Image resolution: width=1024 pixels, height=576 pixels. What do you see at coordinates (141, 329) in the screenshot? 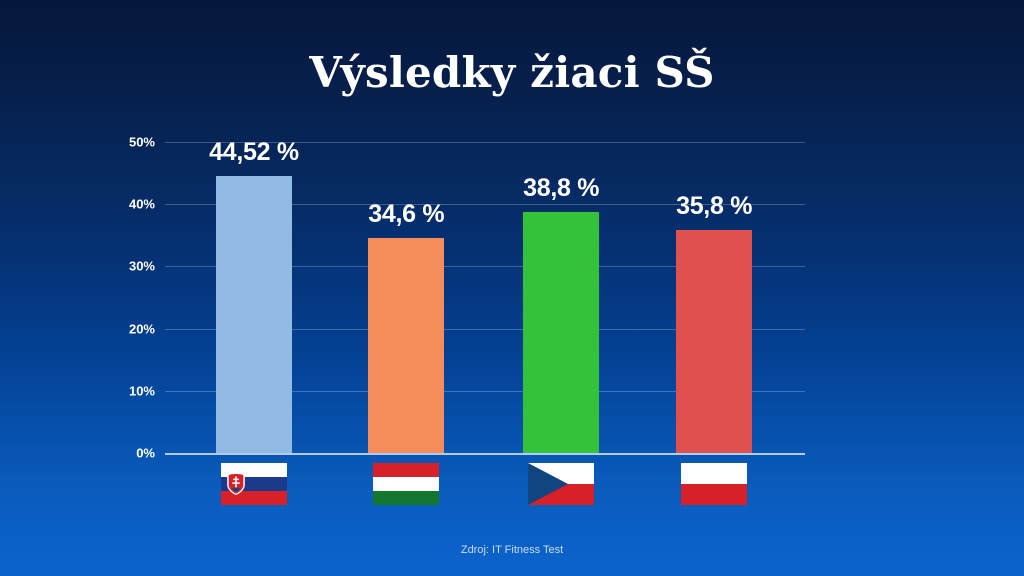
I see `y-tick-label-20: 20%` at bounding box center [141, 329].